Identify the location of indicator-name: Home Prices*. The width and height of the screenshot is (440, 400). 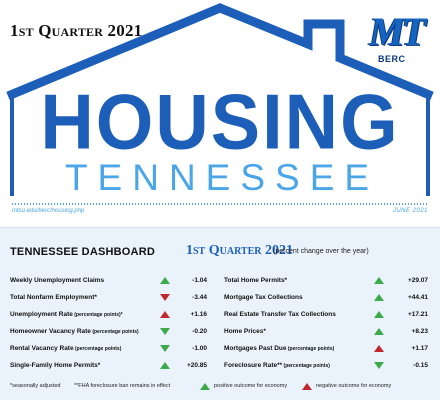
(245, 331).